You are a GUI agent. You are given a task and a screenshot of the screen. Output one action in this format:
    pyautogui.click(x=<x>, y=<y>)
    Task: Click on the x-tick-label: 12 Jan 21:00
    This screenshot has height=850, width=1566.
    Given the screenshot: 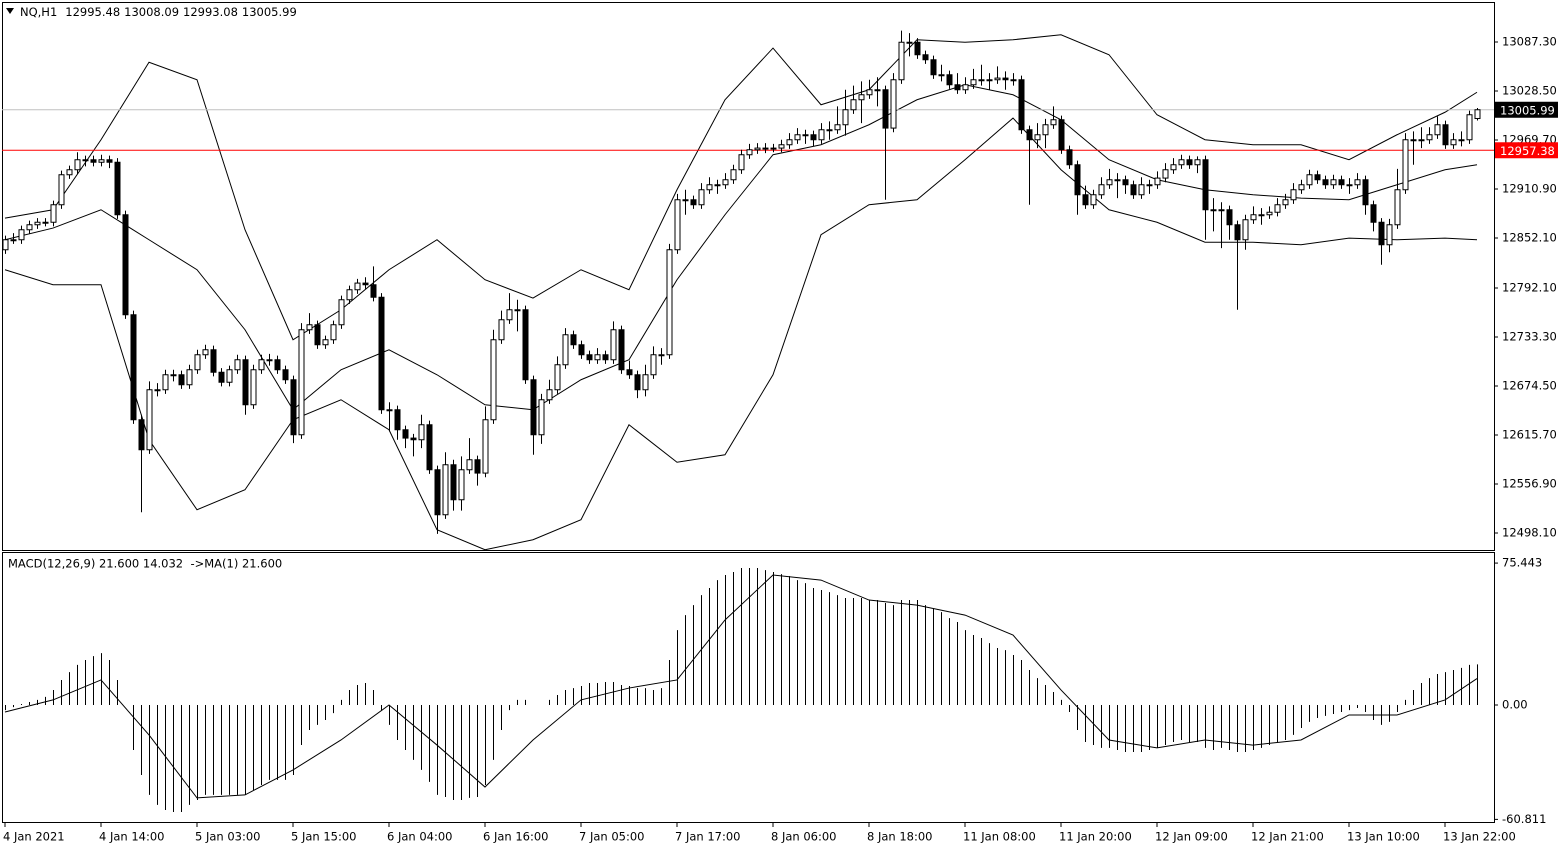 What is the action you would take?
    pyautogui.click(x=1287, y=837)
    